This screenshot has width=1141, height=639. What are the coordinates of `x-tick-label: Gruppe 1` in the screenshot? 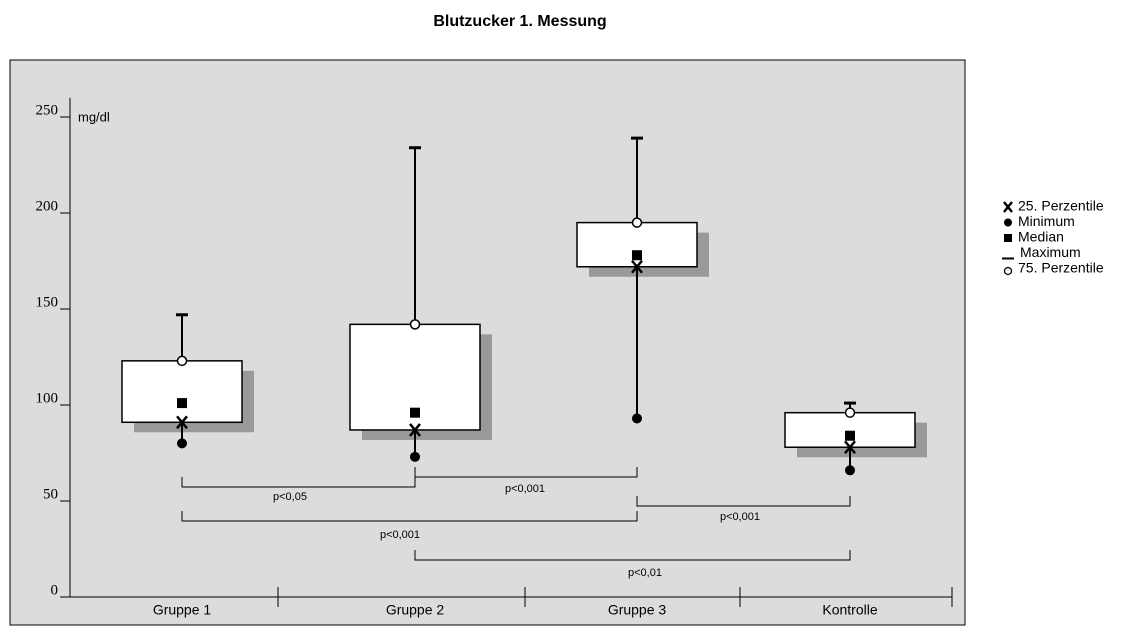 It's located at (182, 610).